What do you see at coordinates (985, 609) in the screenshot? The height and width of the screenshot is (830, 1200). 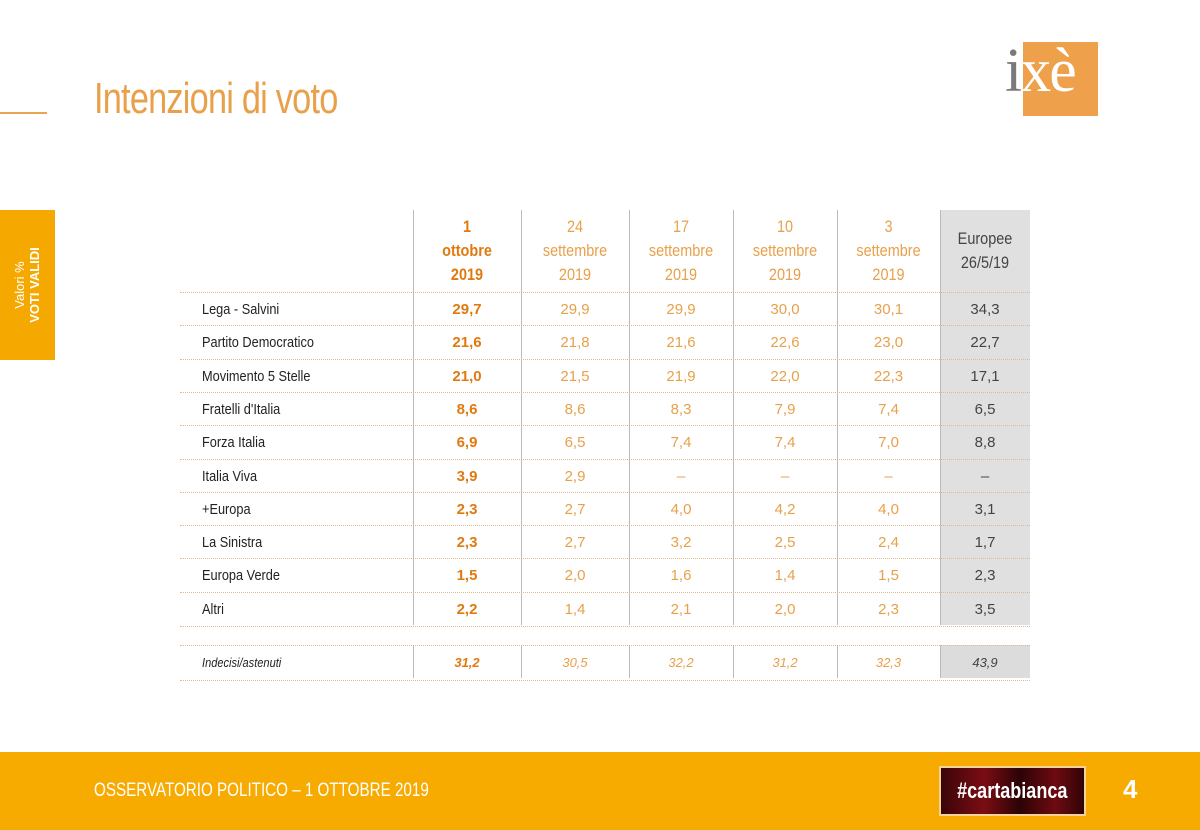 I see `table-cell: 3,5` at bounding box center [985, 609].